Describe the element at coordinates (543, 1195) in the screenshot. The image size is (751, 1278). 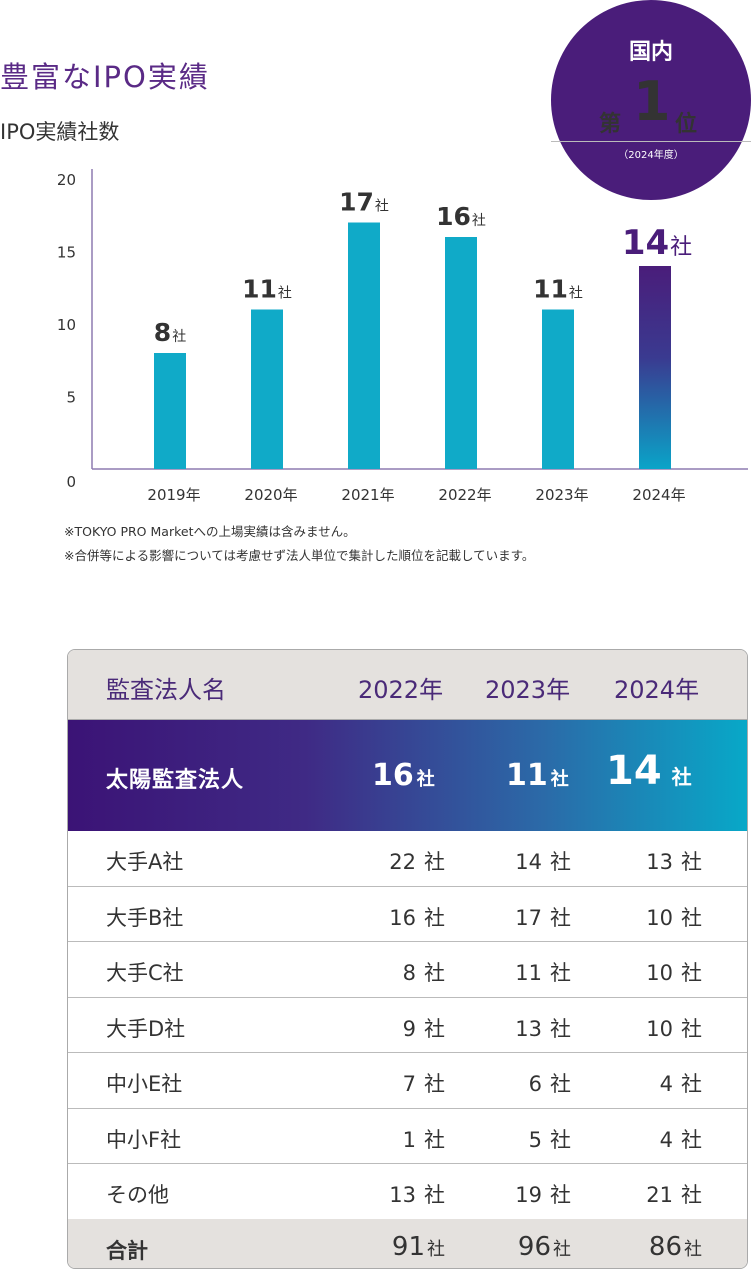
I see `row-value-2023: 19 社` at that location.